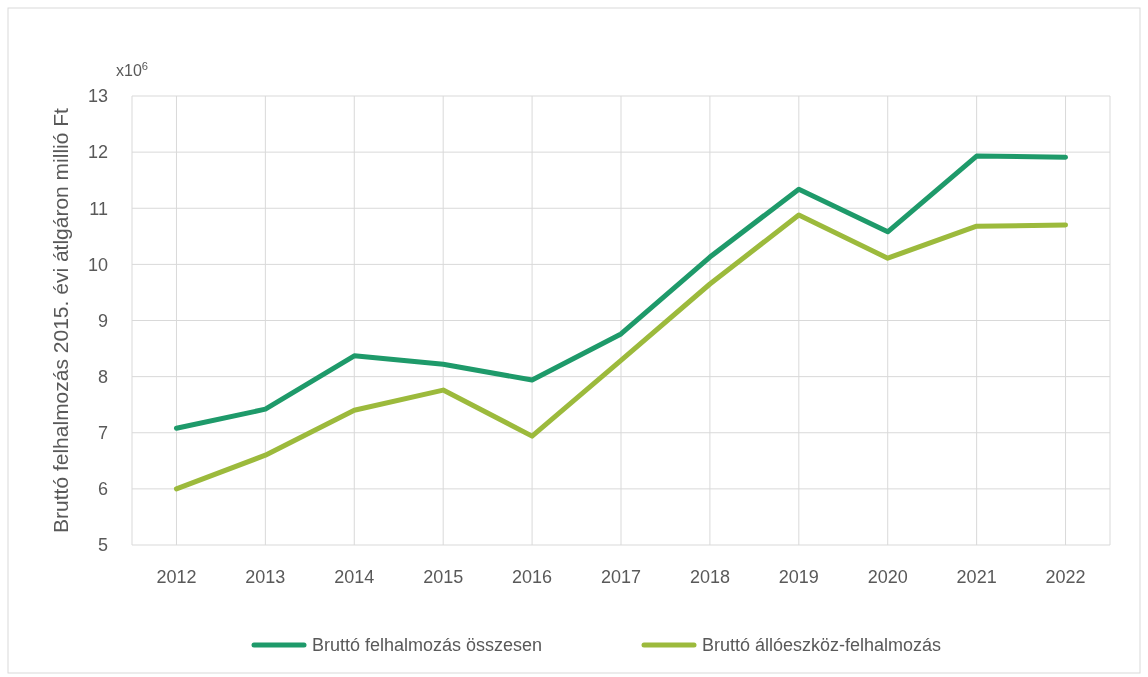  I want to click on legend-label: Bruttó állóeszköz-felhalmozás, so click(822, 645).